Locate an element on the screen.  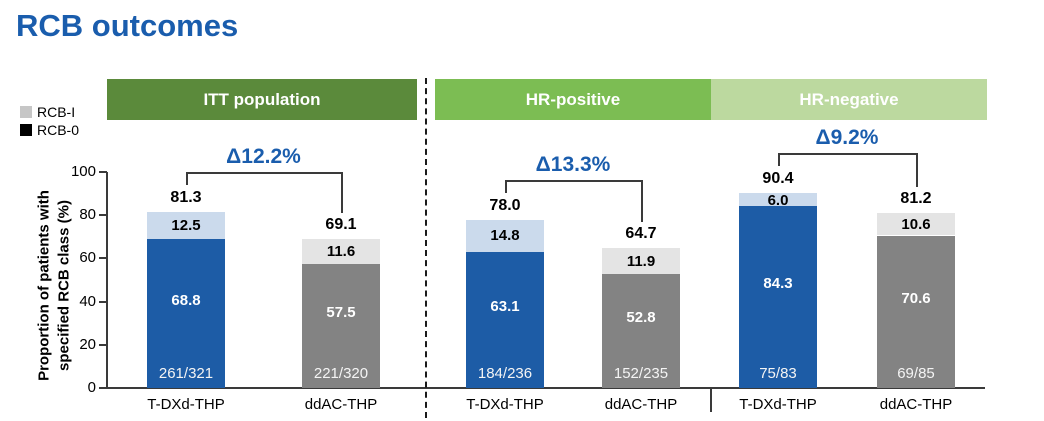
bar-hr-positive-ddac-thp-rcb0 is located at coordinates (641, 330).